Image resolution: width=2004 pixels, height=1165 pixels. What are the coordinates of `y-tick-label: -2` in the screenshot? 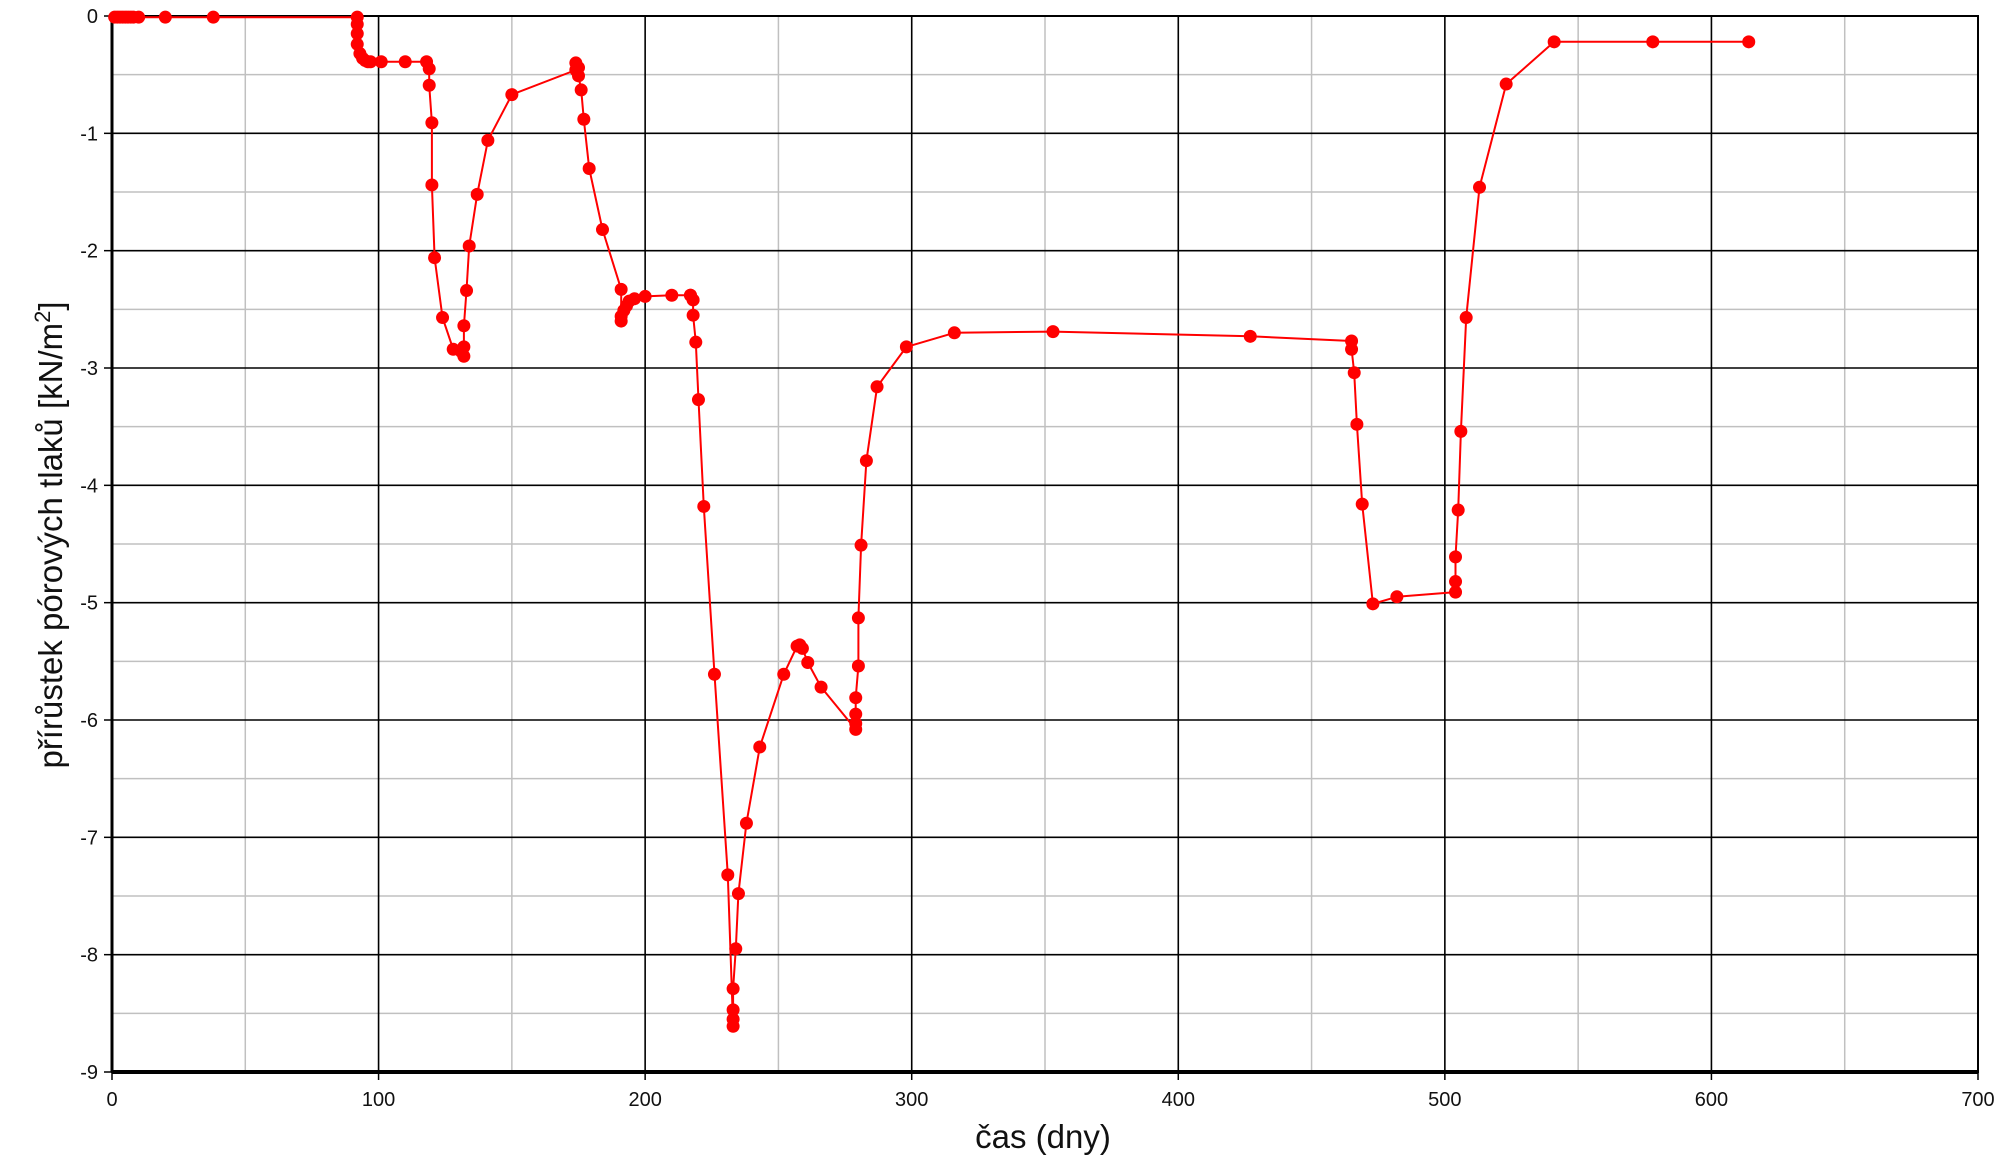 It's located at (89, 252).